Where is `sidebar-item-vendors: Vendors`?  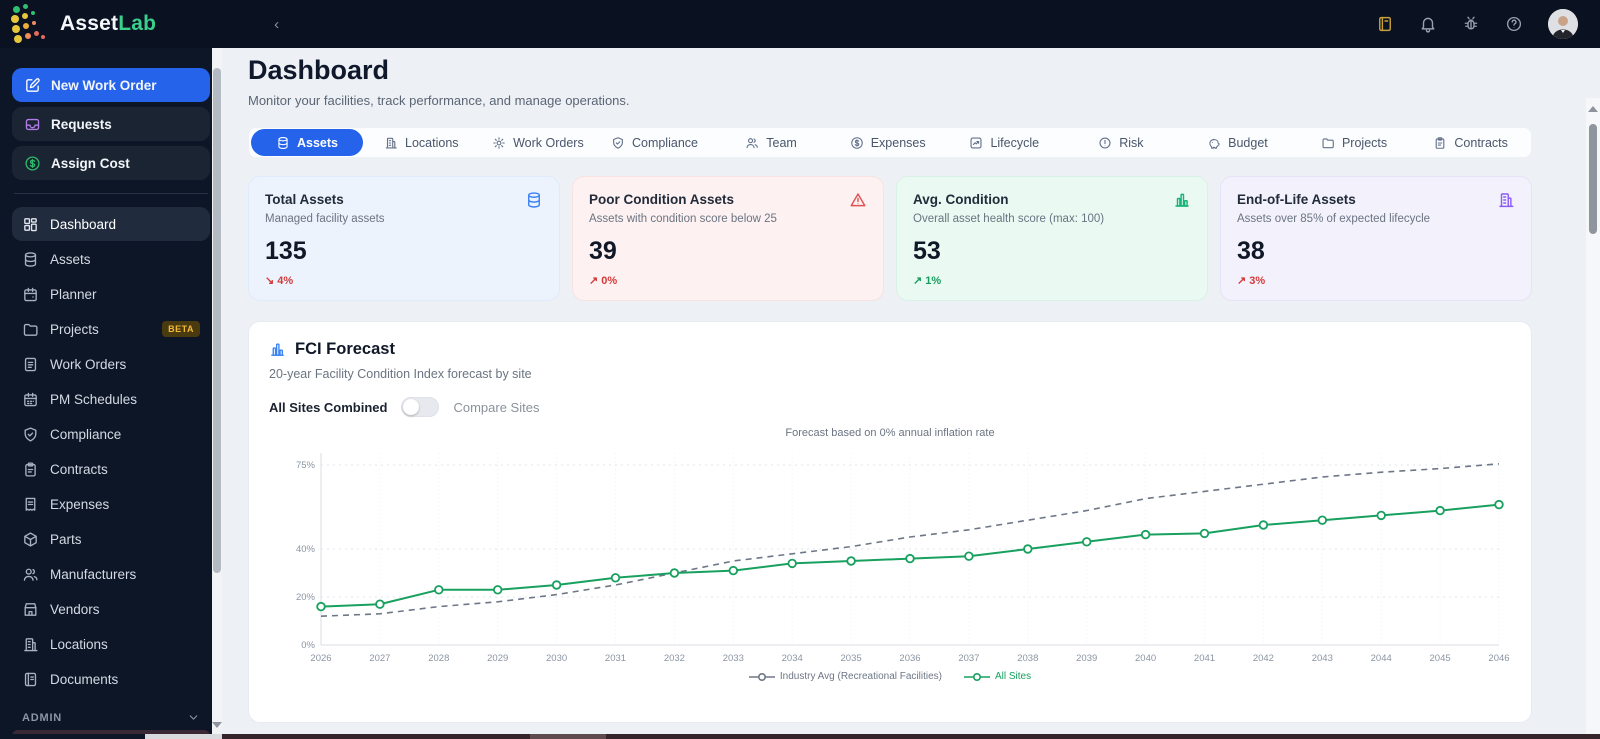 sidebar-item-vendors: Vendors is located at coordinates (111, 609).